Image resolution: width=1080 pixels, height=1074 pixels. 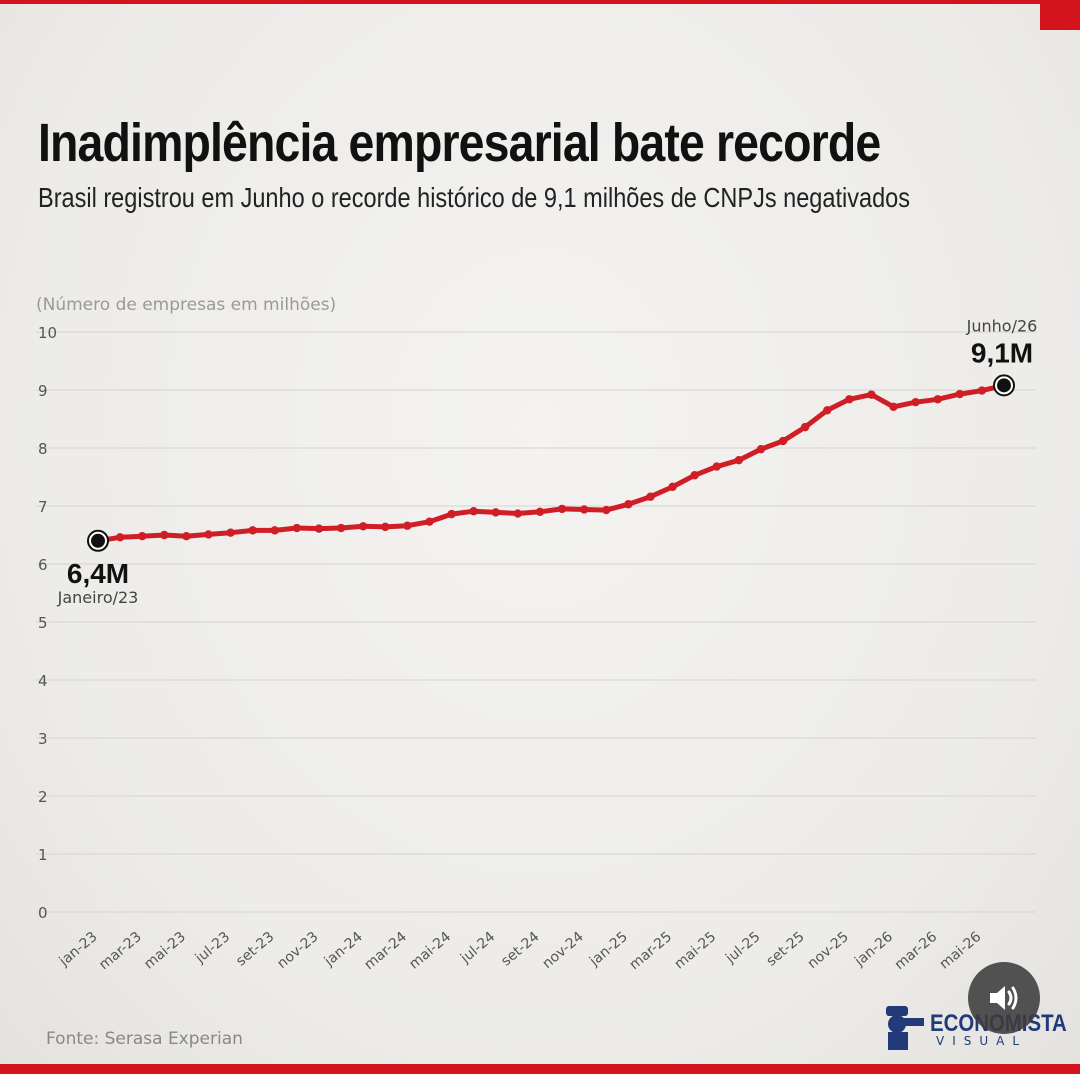 What do you see at coordinates (1002, 352) in the screenshot?
I see `end-value-label: 9,1M` at bounding box center [1002, 352].